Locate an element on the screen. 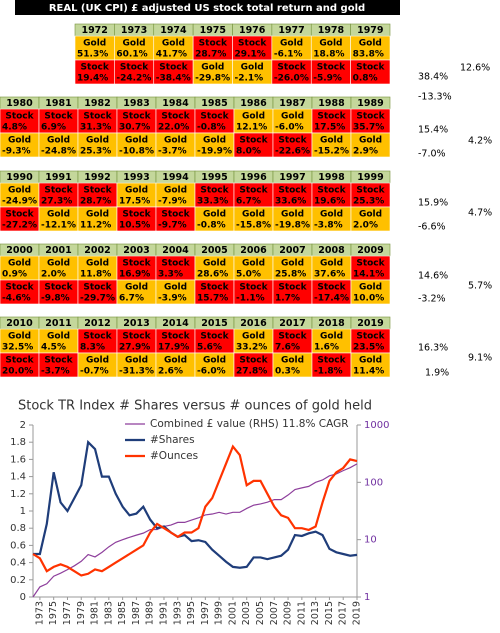 Image resolution: width=500 pixels, height=633 pixels. cell-value: 28.7% is located at coordinates (210, 55).